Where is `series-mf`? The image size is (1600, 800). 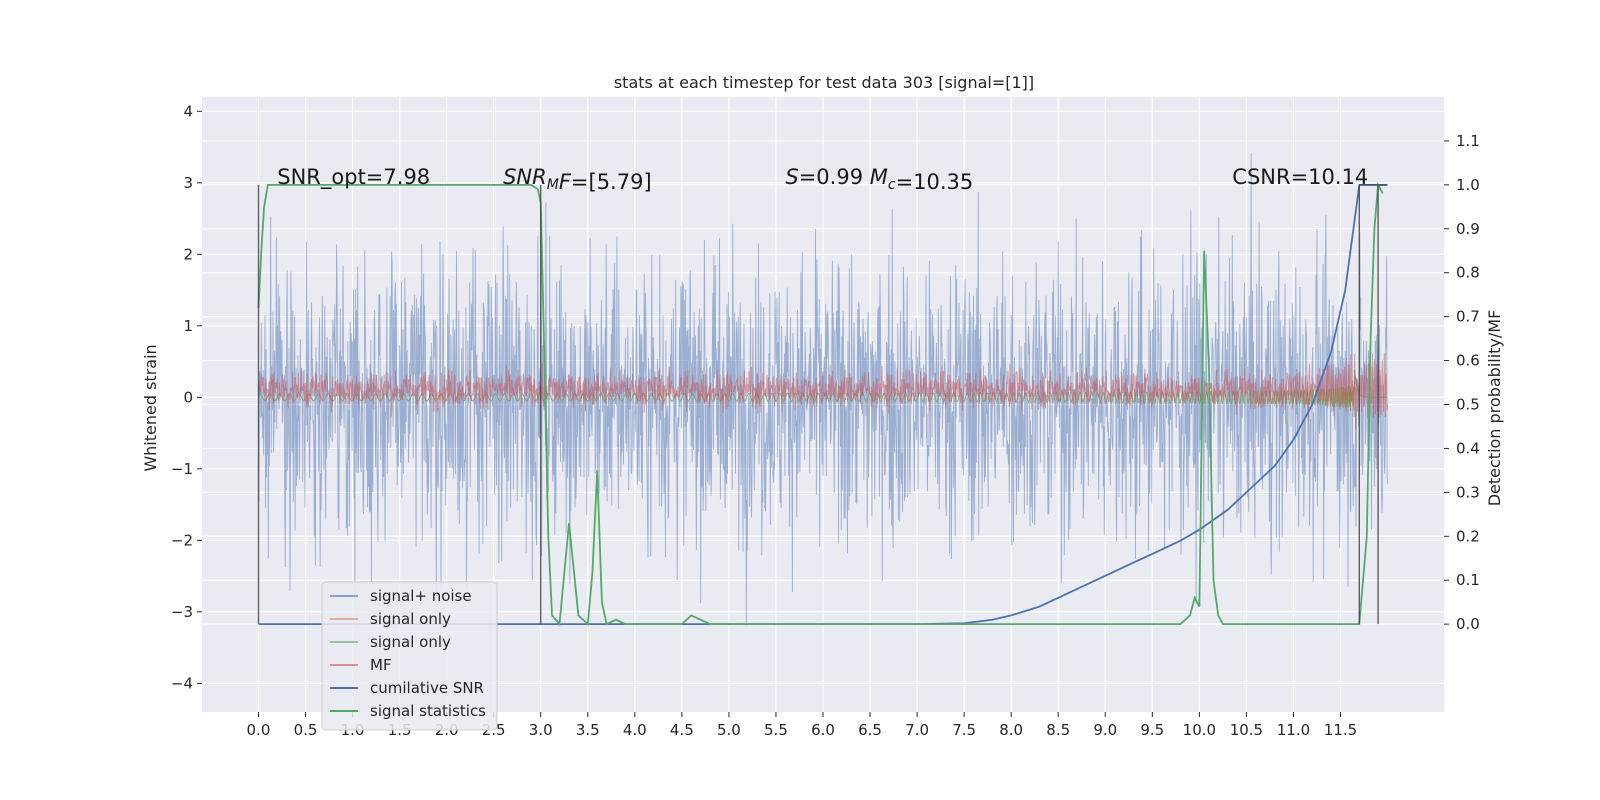 series-mf is located at coordinates (823, 391).